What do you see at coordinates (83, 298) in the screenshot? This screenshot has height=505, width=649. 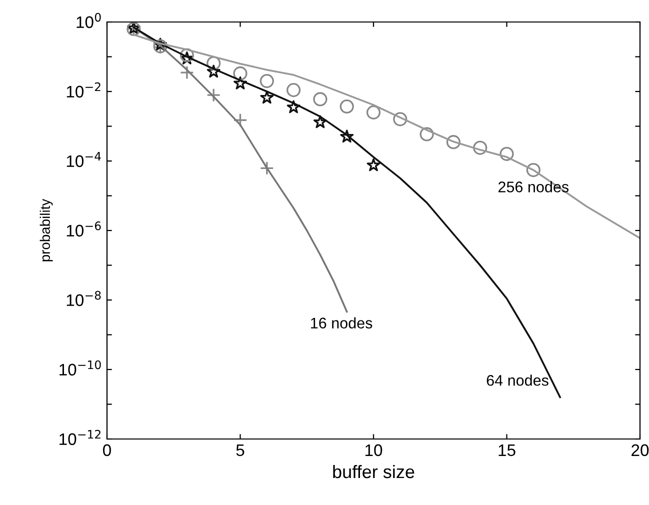 I see `y-tick-label: 10$^{−8}$` at bounding box center [83, 298].